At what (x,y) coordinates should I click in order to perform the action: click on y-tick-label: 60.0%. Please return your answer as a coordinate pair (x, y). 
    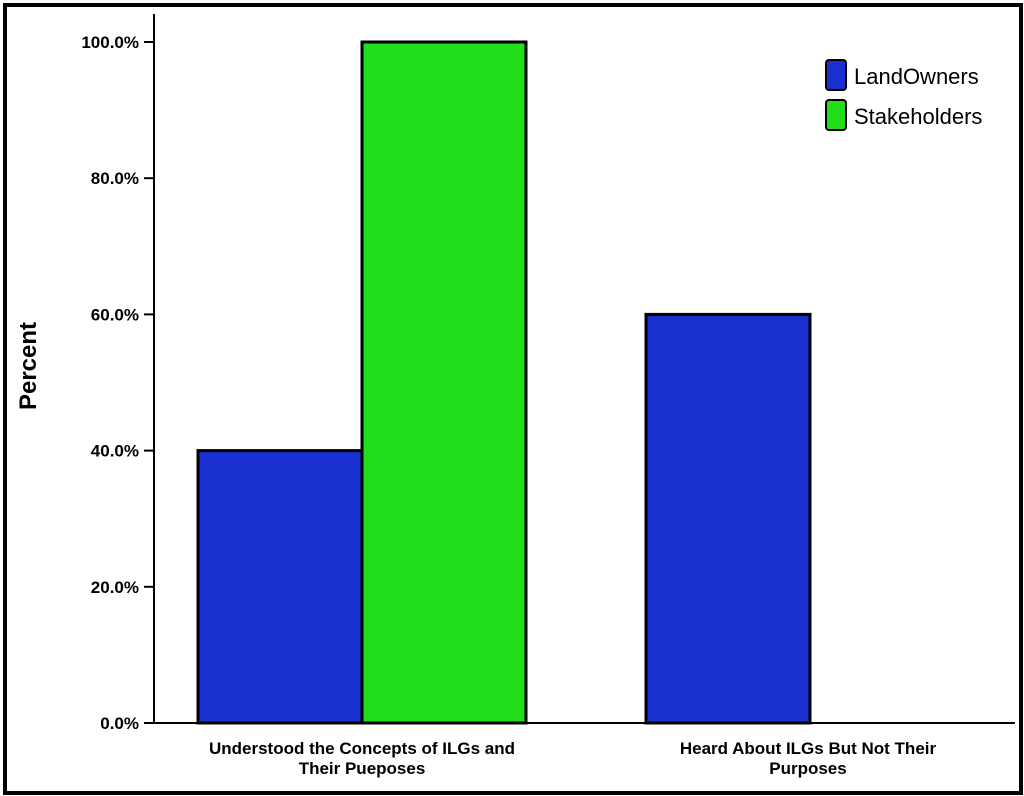
    Looking at the image, I should click on (115, 314).